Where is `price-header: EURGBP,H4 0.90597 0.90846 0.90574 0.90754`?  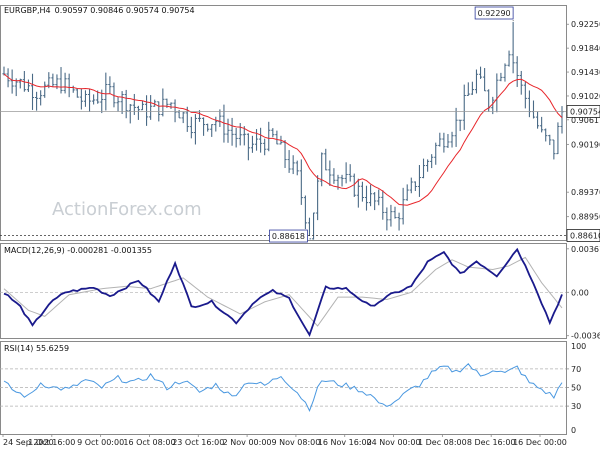
price-header: EURGBP,H4 0.90597 0.90846 0.90574 0.90754 is located at coordinates (99, 10).